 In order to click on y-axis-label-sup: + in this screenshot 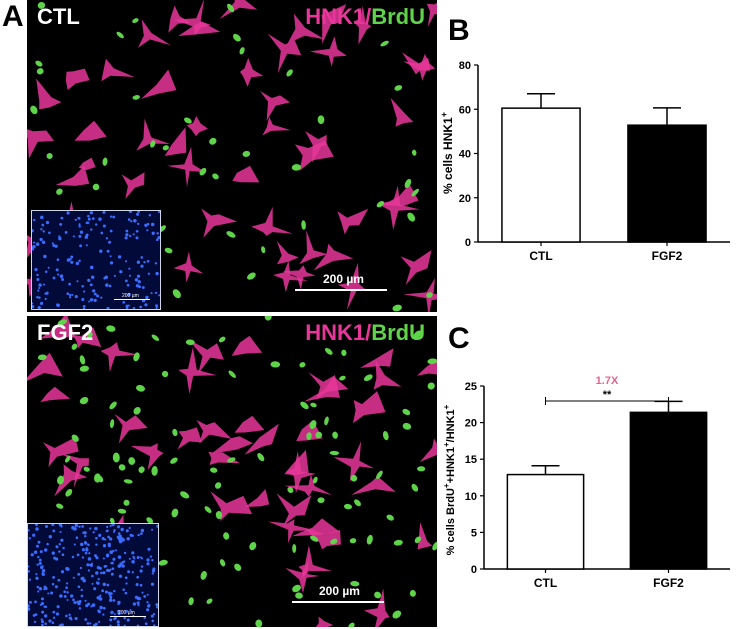, I will do `click(444, 114)`.